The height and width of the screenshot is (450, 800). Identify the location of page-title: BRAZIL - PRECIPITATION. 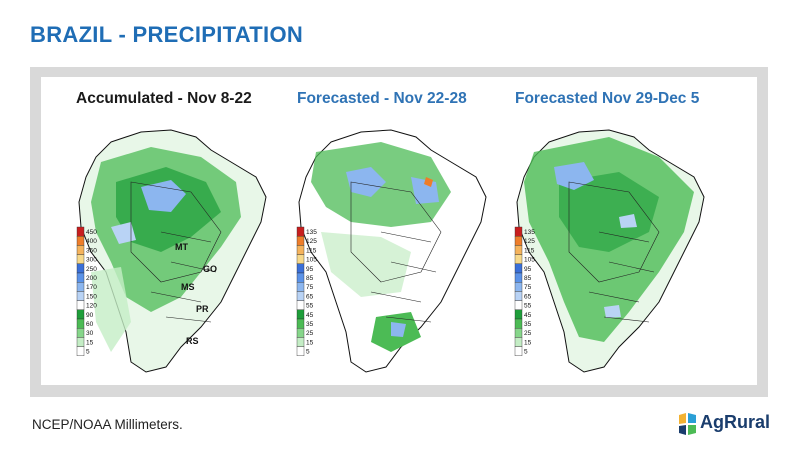
(167, 34).